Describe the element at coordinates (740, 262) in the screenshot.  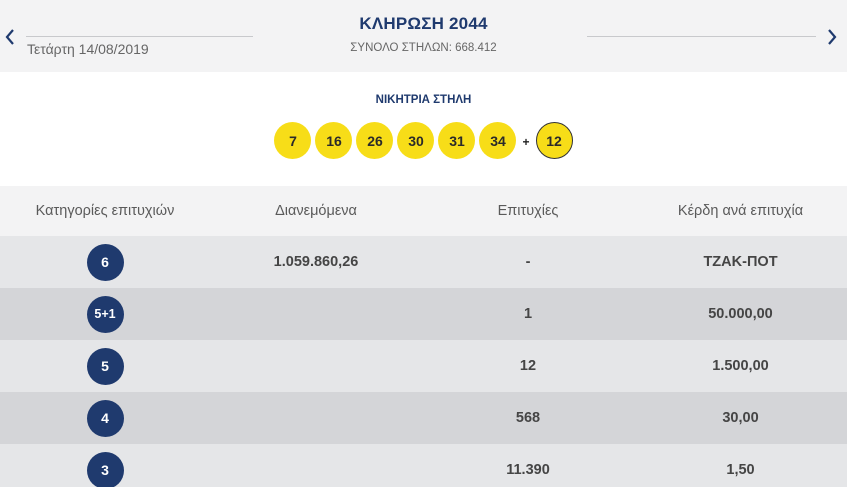
I see `prize-per-winner: ΤΖΑΚ-ΠΟΤ` at that location.